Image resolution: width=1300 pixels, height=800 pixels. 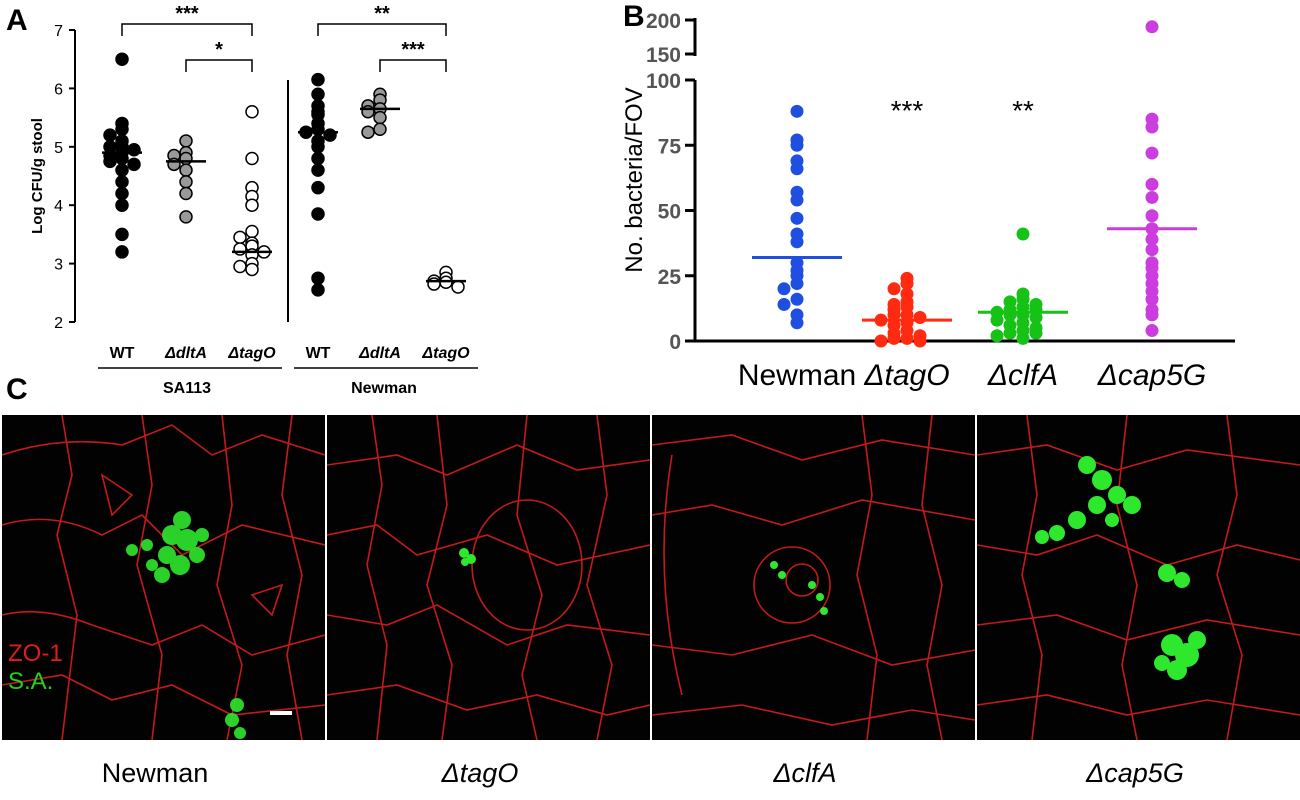 What do you see at coordinates (675, 342) in the screenshot?
I see `b-ytick-label: 0` at bounding box center [675, 342].